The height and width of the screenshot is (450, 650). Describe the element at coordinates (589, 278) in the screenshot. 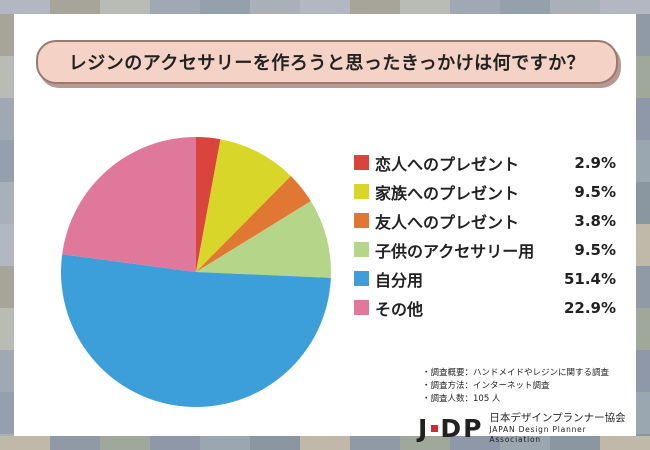

I see `legend-value: 51.4%` at that location.